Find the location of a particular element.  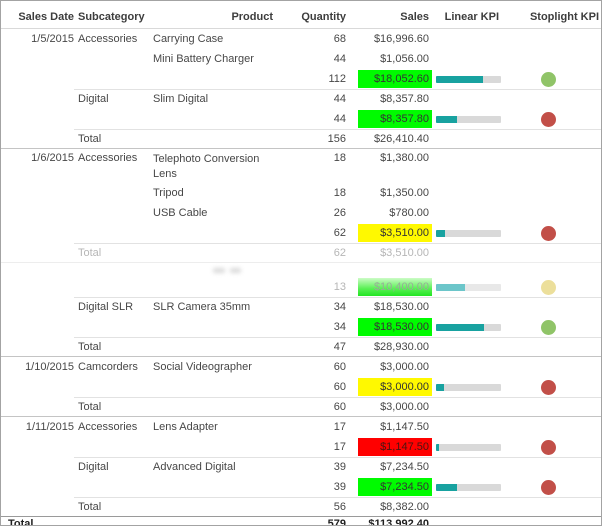

cell-sales: $28,930.00 is located at coordinates (401, 346).